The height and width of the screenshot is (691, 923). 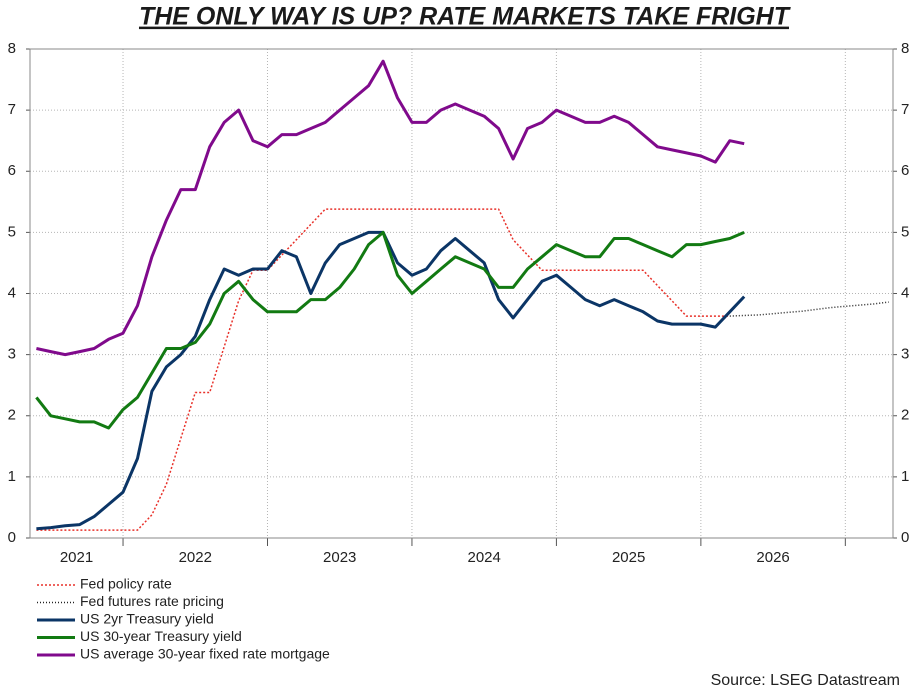 What do you see at coordinates (147, 619) in the screenshot?
I see `legend-label: US 2yr Treasury yield` at bounding box center [147, 619].